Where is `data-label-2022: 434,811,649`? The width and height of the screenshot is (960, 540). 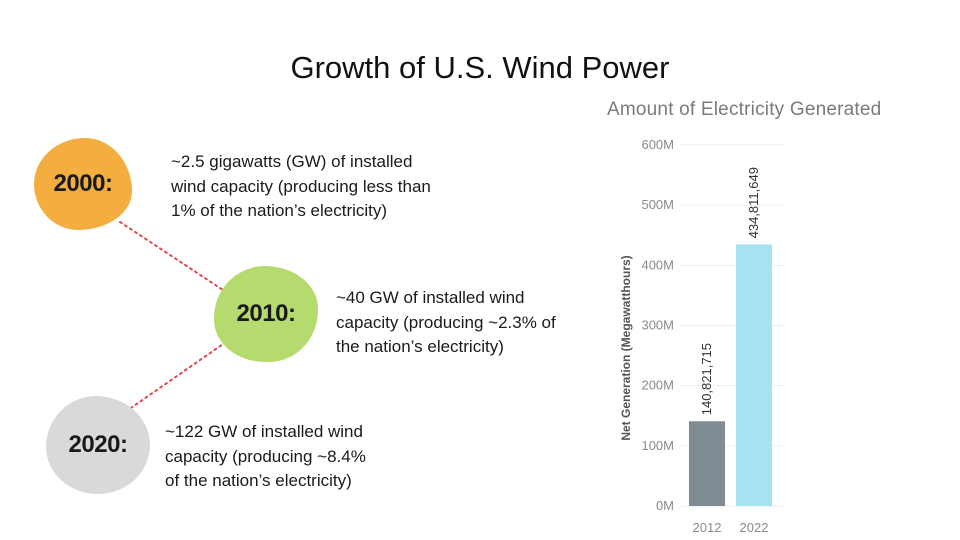 data-label-2022: 434,811,649 is located at coordinates (753, 202).